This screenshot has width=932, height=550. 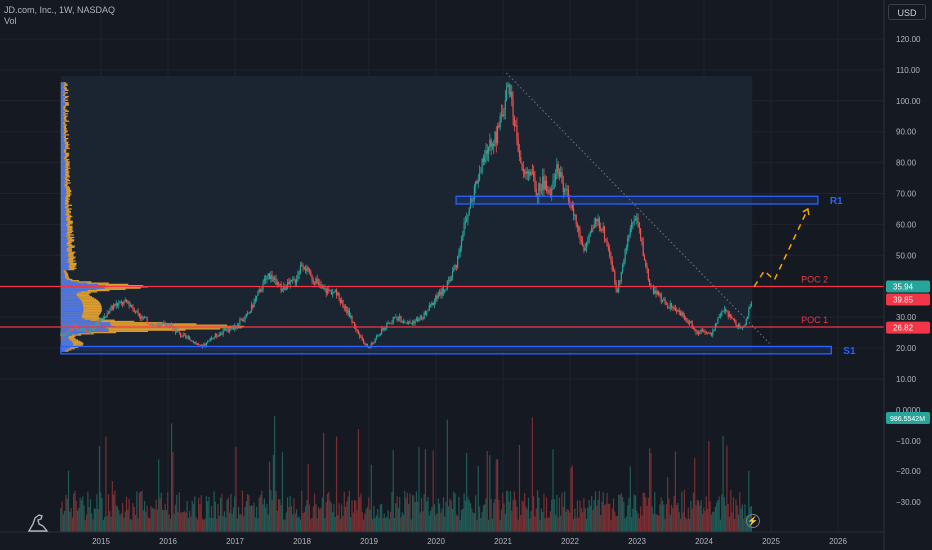 I want to click on price-tick-label: 100.00, so click(x=908, y=101).